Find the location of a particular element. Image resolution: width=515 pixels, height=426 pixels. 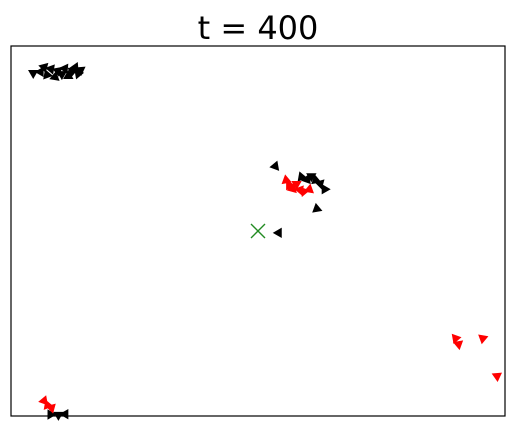

agent-marker-s1-p1 is located at coordinates (291, 185).